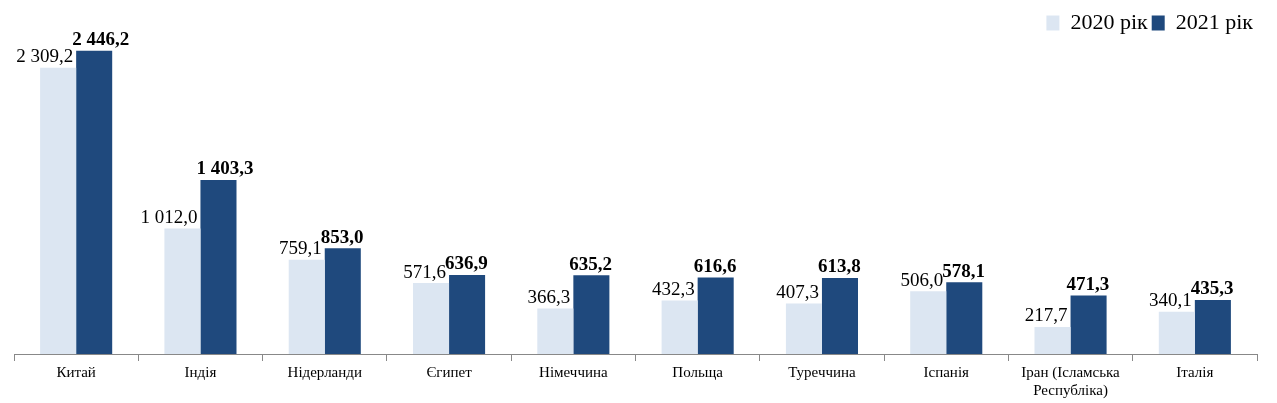  I want to click on x-tick-label: Єгипет, so click(449, 371).